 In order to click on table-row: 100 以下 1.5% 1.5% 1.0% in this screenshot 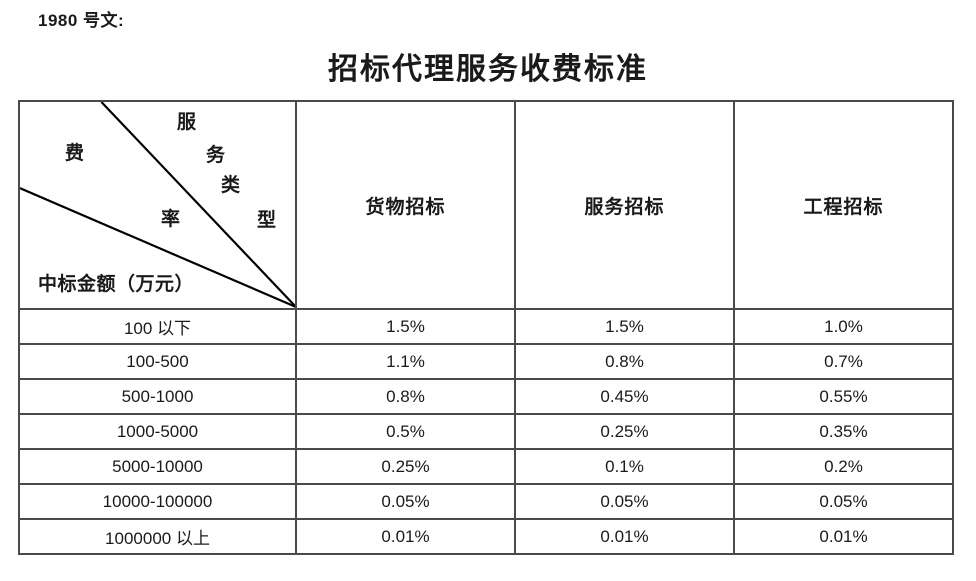, I will do `click(486, 326)`.